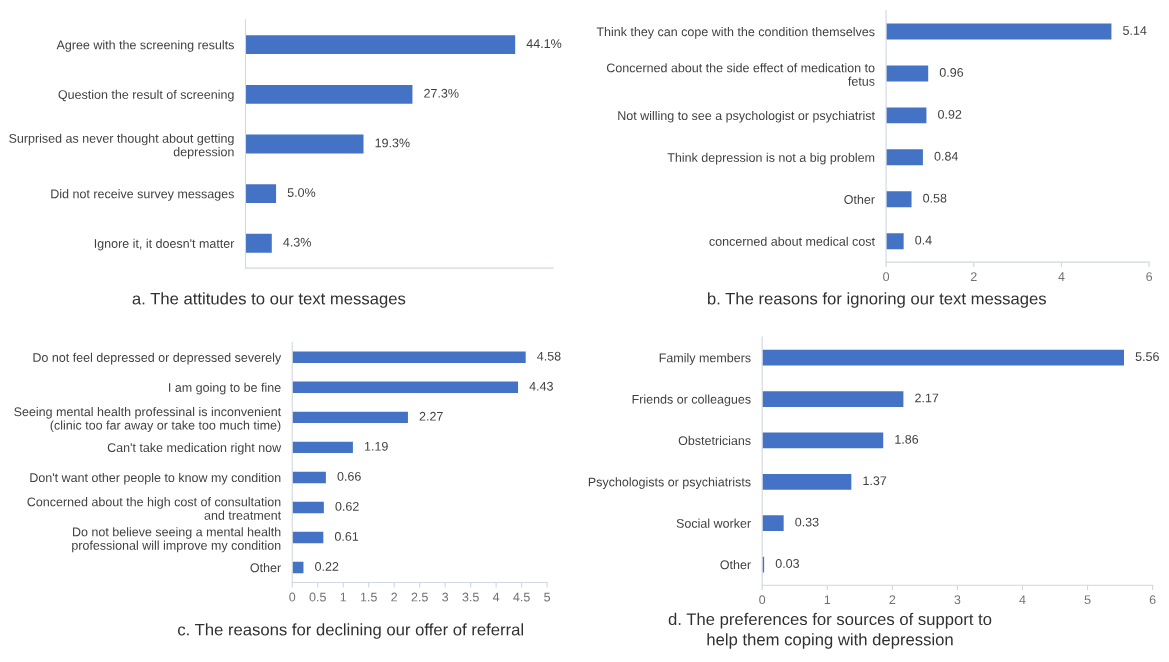  I want to click on y-tick-label: Surprised as never thought about getting depression, so click(121, 146).